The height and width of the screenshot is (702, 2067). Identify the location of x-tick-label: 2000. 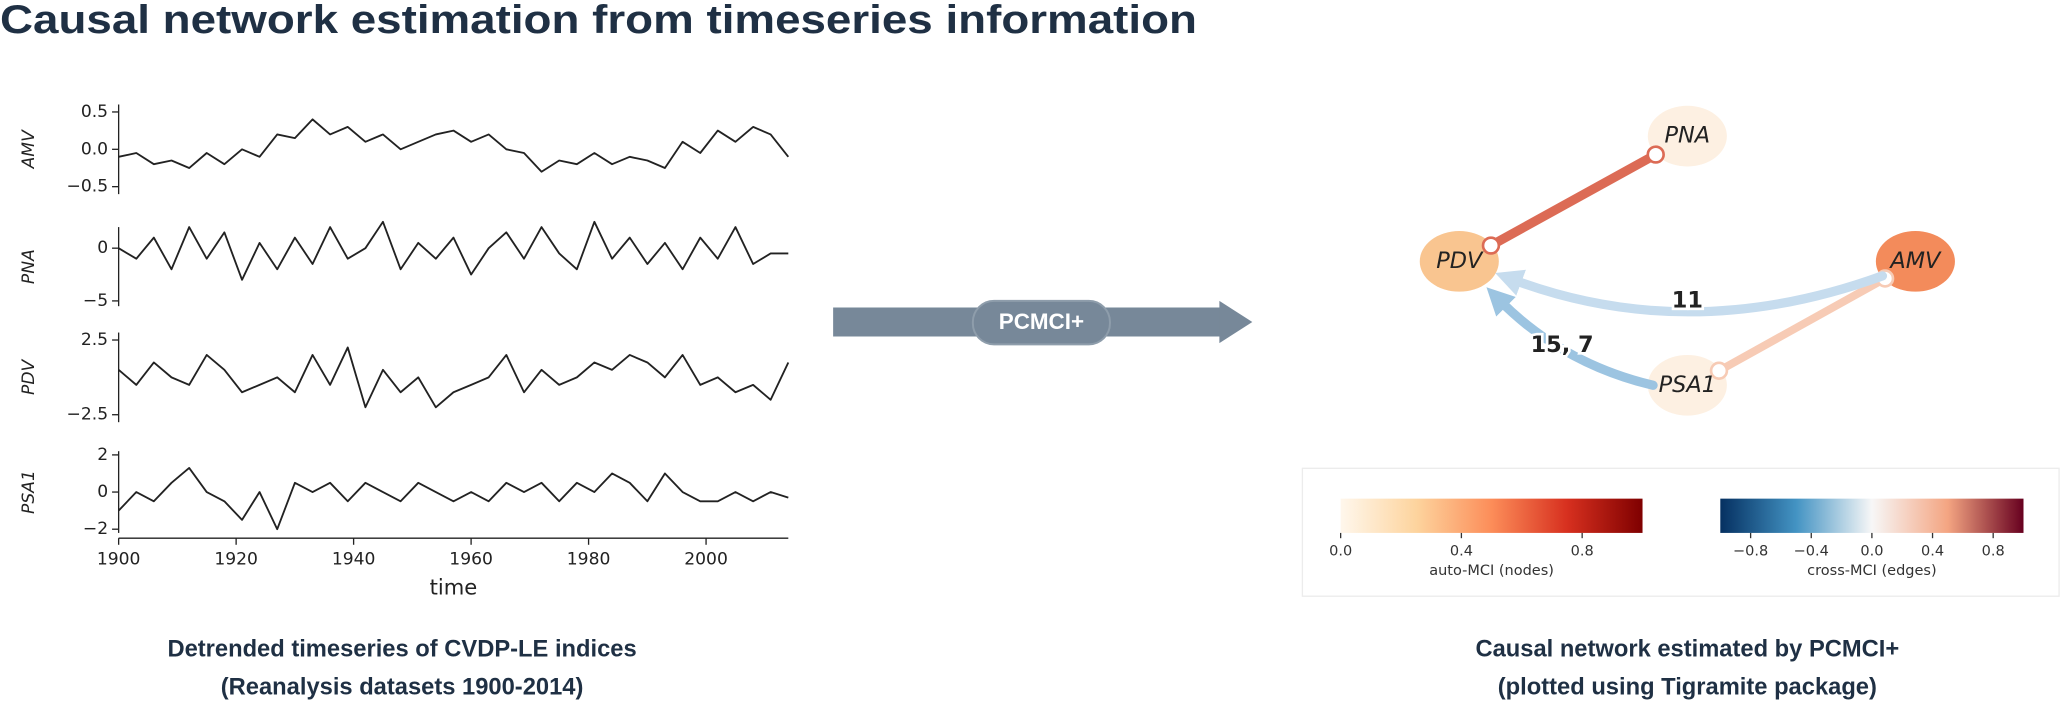
(706, 559).